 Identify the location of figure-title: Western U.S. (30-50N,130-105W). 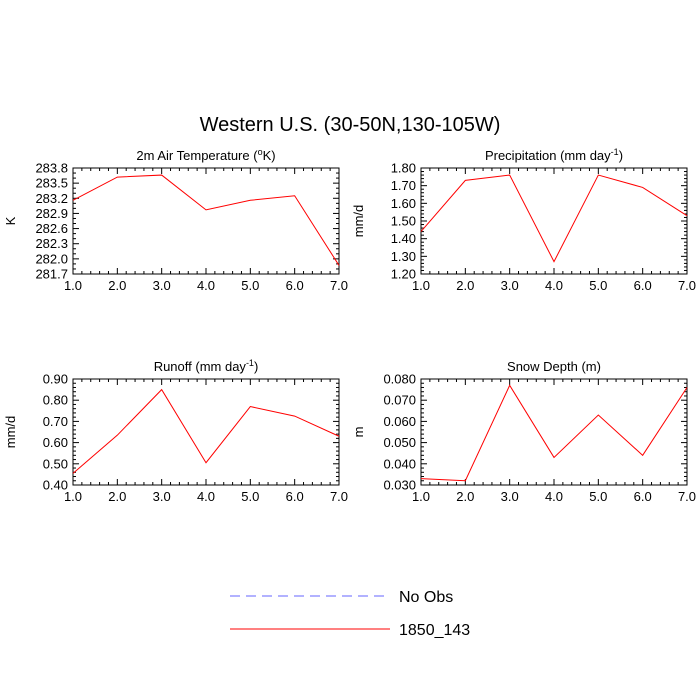
(350, 125).